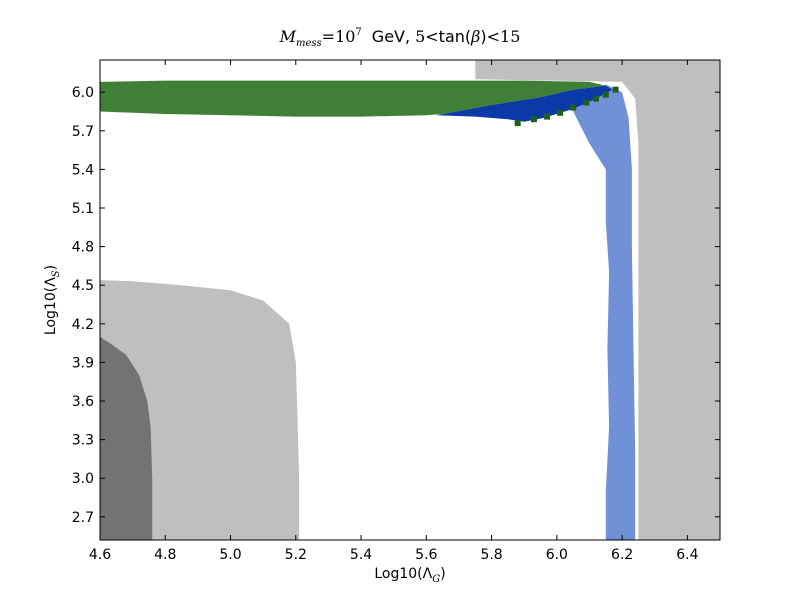 This screenshot has height=600, width=800. I want to click on y-tick-label: 5.4, so click(83, 170).